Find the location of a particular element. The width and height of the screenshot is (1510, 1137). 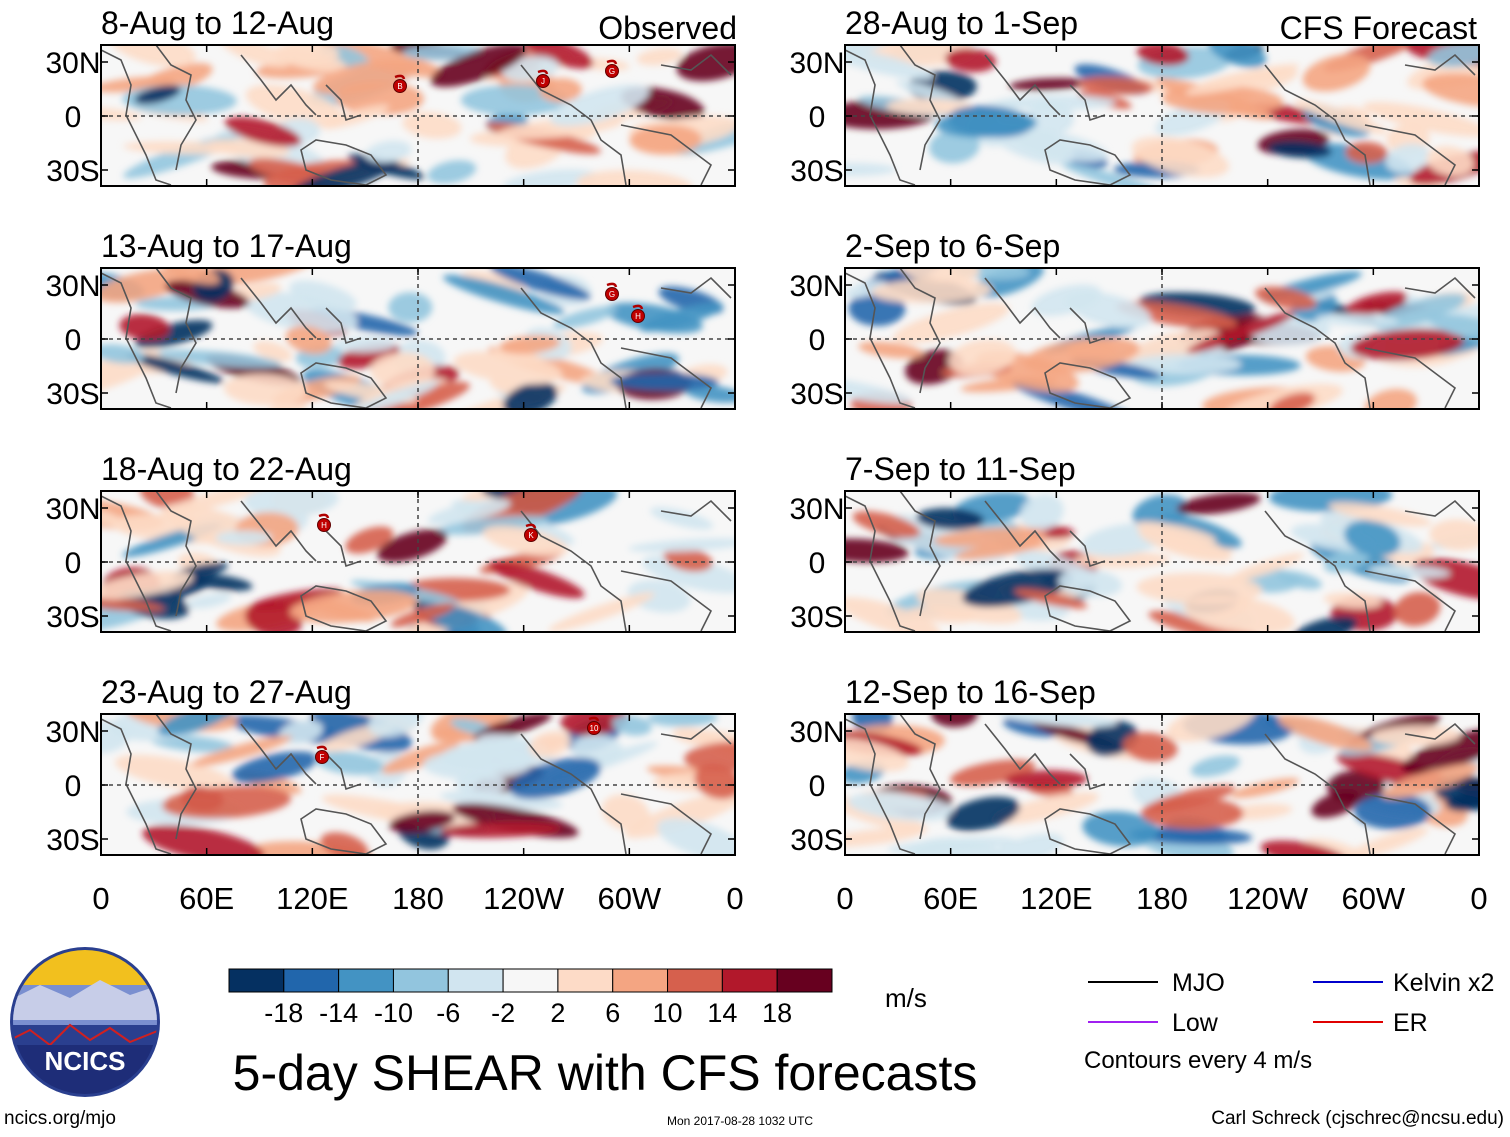

lon-label: 120W is located at coordinates (1268, 898).